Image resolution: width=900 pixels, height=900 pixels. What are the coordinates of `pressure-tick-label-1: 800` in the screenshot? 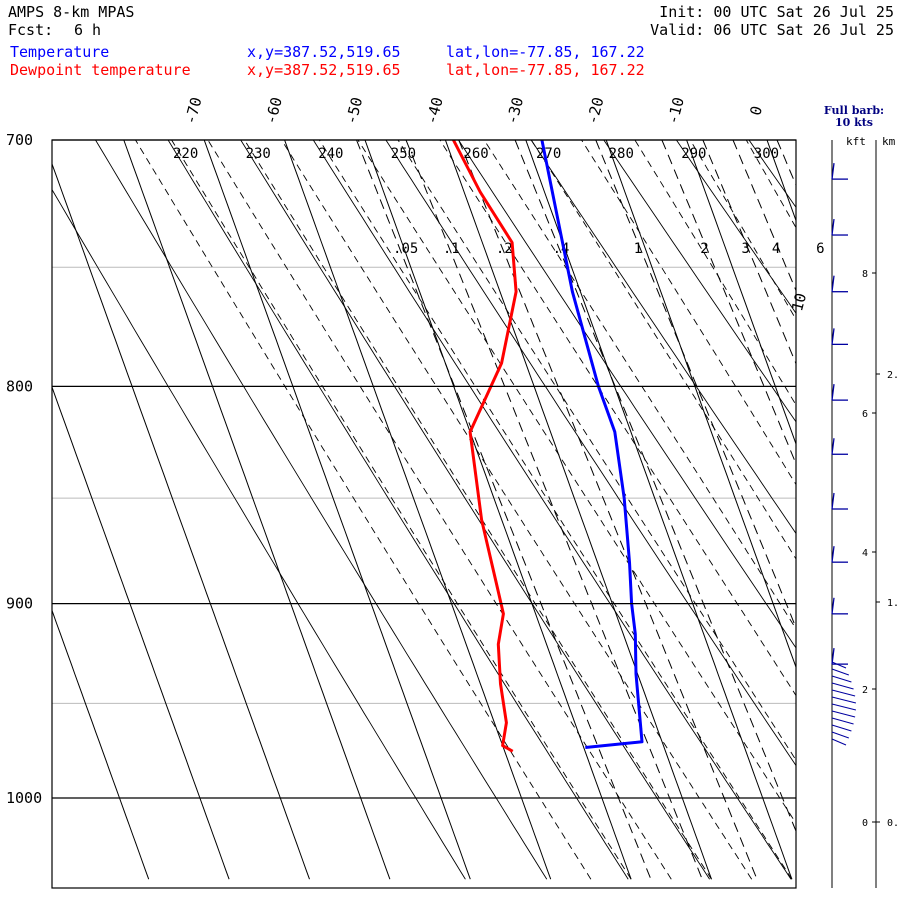 It's located at (19, 386).